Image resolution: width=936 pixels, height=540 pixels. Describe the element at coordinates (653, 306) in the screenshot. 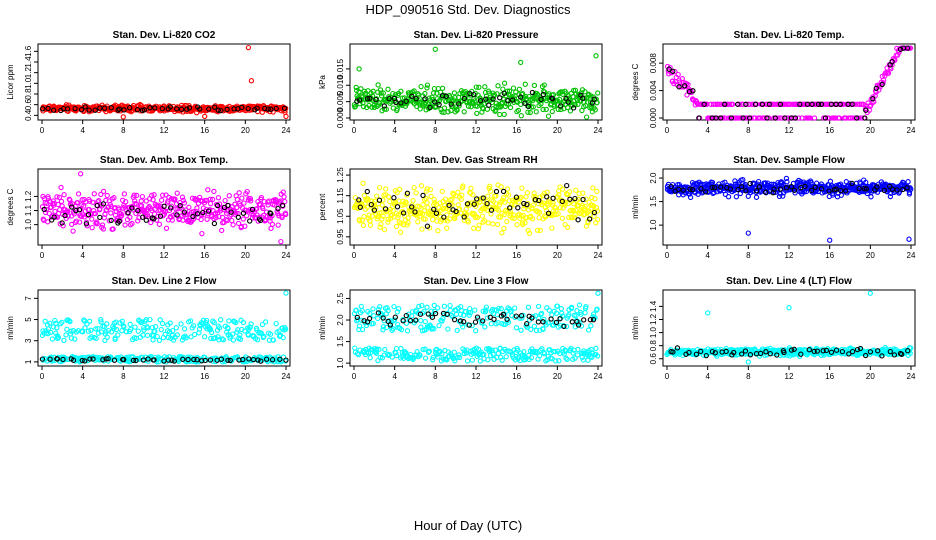

I see `y-tick-label: 1.4` at that location.